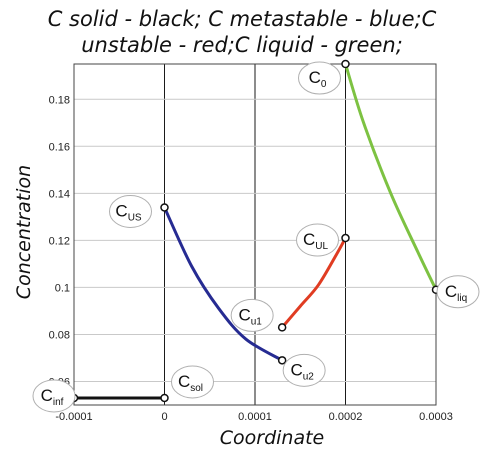  I want to click on point-marker-cus, so click(164, 207).